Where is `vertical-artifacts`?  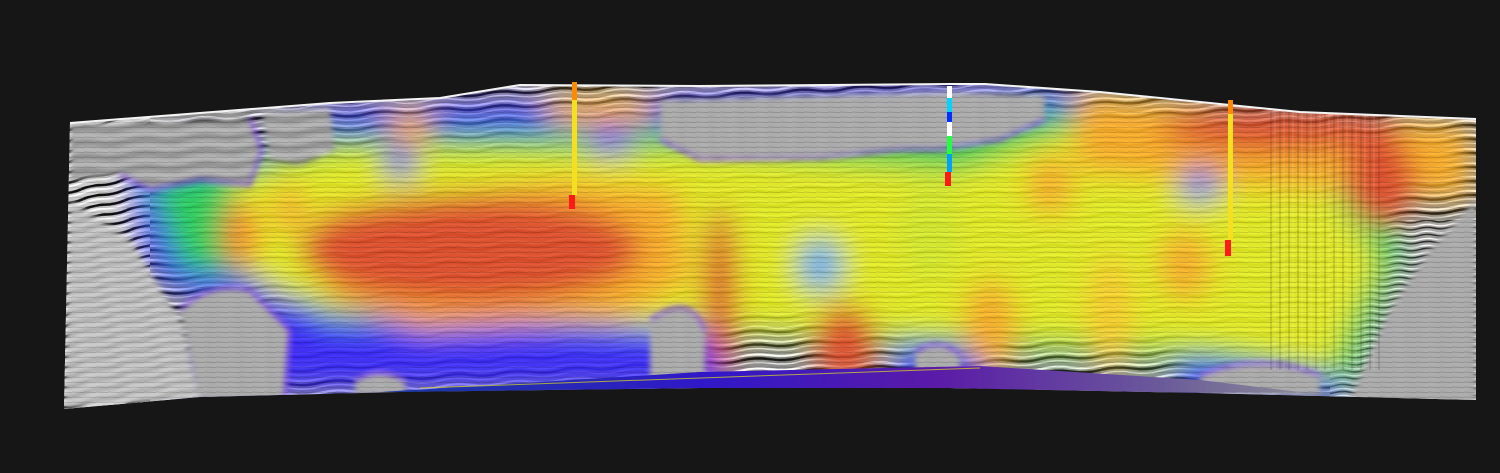 vertical-artifacts is located at coordinates (1325, 240).